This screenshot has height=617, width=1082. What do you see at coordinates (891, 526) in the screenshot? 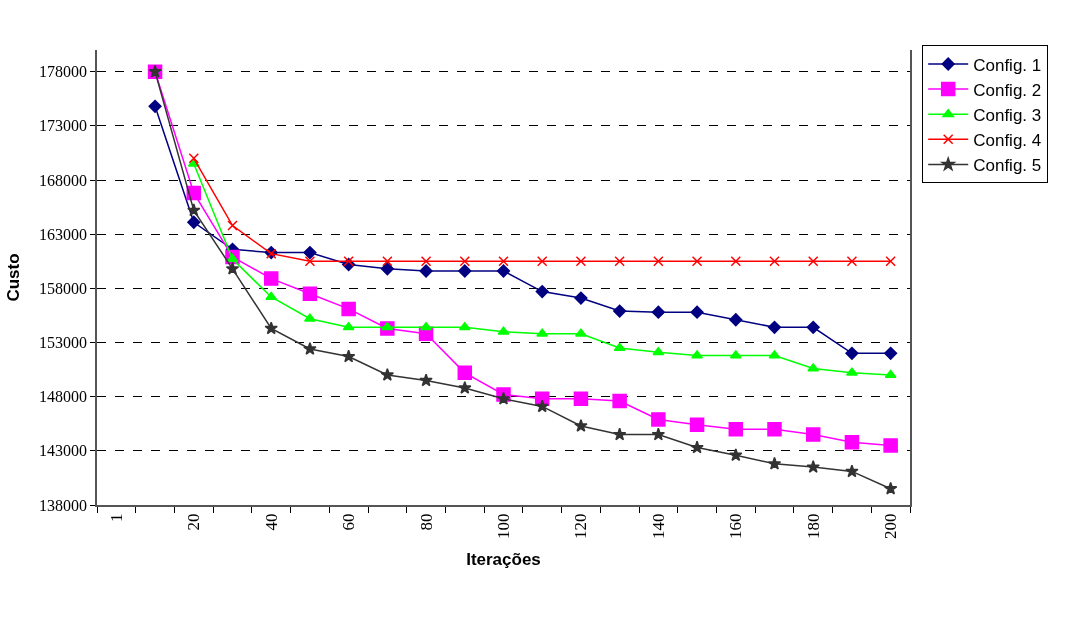
I see `x-tick-label: 200` at bounding box center [891, 526].